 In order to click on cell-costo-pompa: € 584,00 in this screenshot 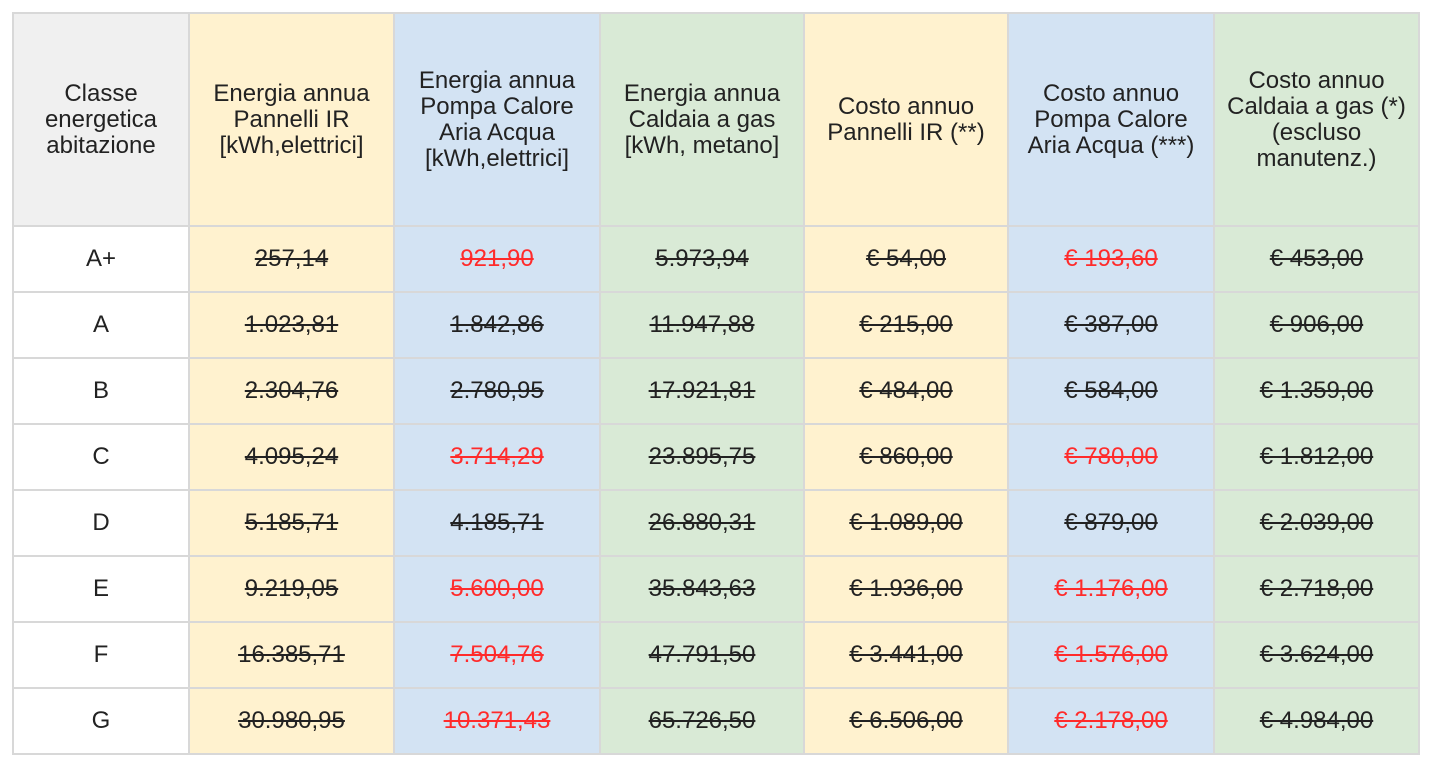, I will do `click(1111, 391)`.